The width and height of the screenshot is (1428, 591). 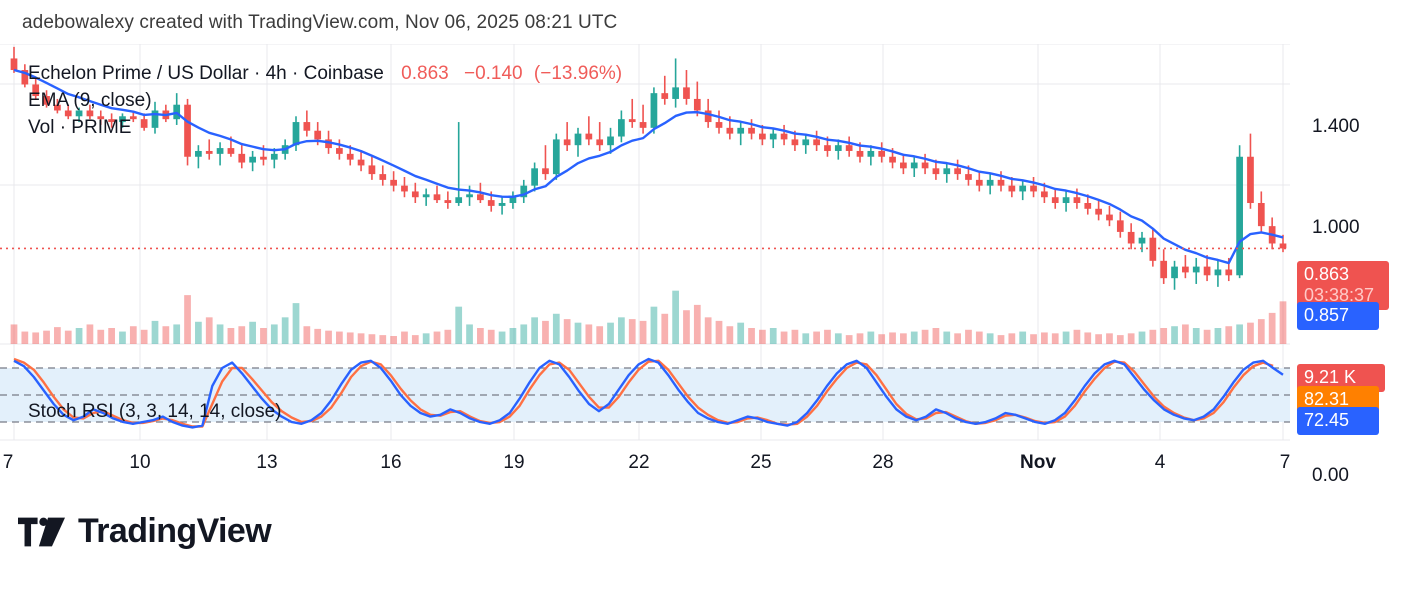 I want to click on badge-value: 72.45, so click(x=1327, y=420).